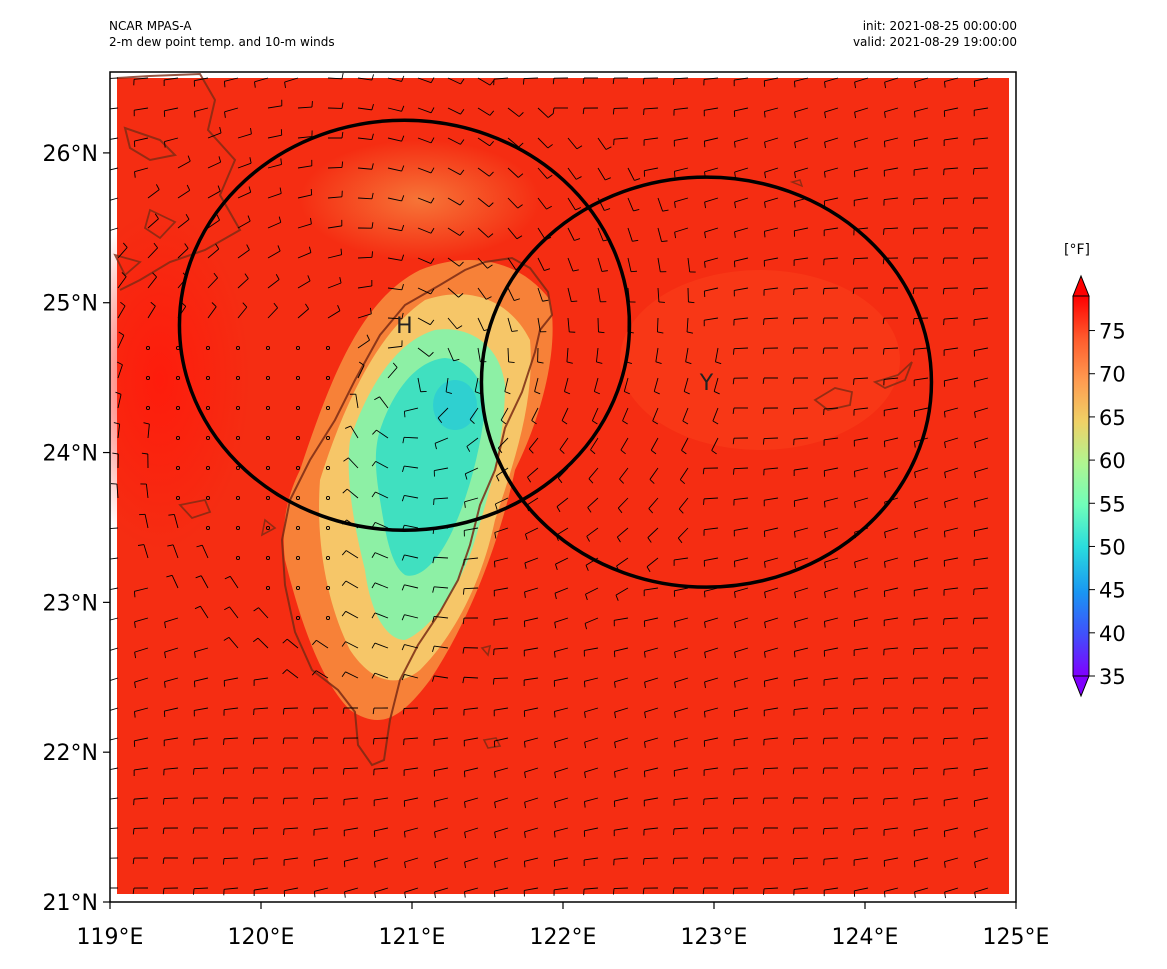  I want to click on taiwan-coastline, so click(417, 511).